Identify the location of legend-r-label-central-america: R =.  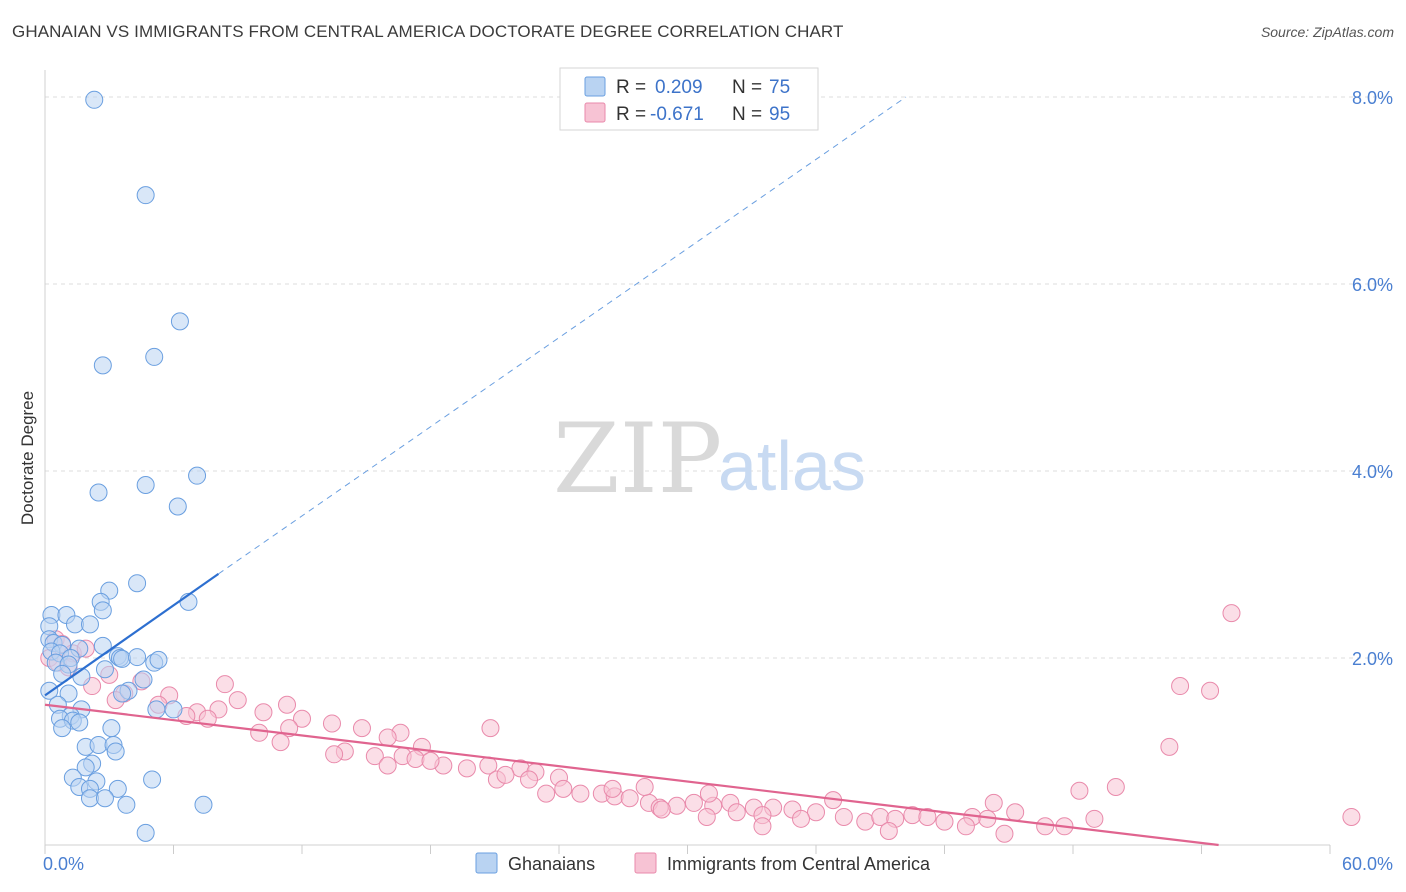
(631, 114).